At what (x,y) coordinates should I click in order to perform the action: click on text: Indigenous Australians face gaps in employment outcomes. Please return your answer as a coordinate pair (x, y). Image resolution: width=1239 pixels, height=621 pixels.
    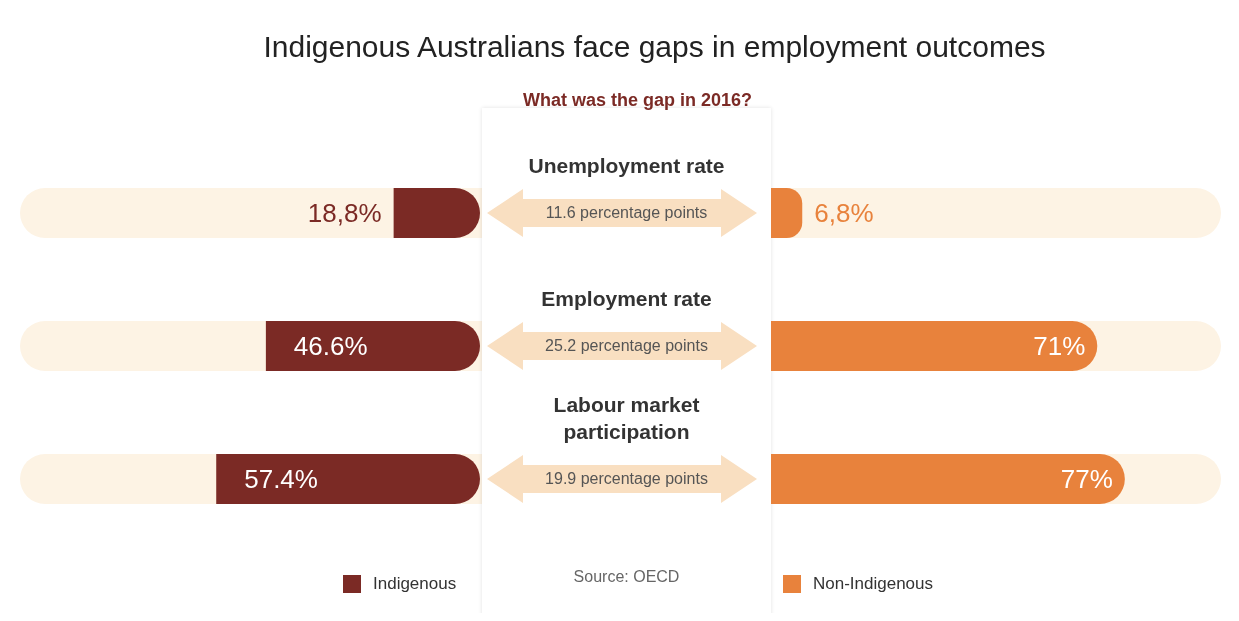
    Looking at the image, I should click on (654, 47).